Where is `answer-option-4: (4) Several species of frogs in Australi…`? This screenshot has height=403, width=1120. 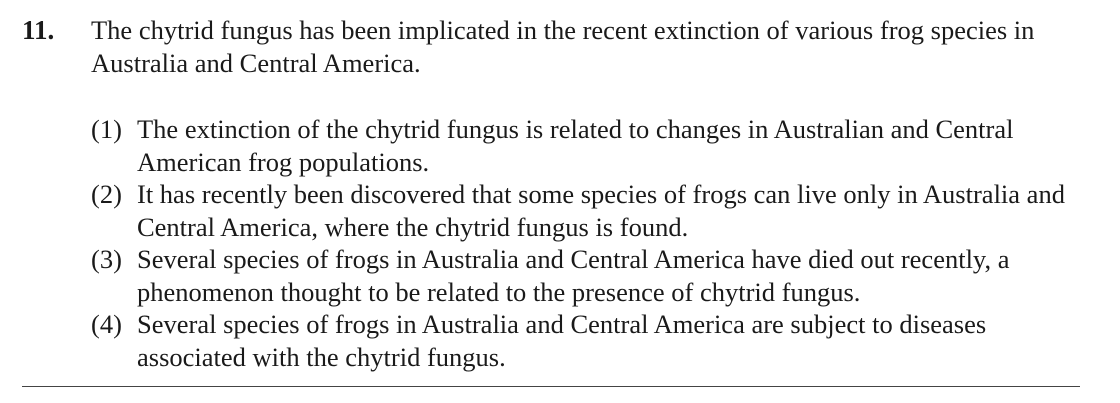 answer-option-4: (4) Several species of frogs in Australi… is located at coordinates (591, 340).